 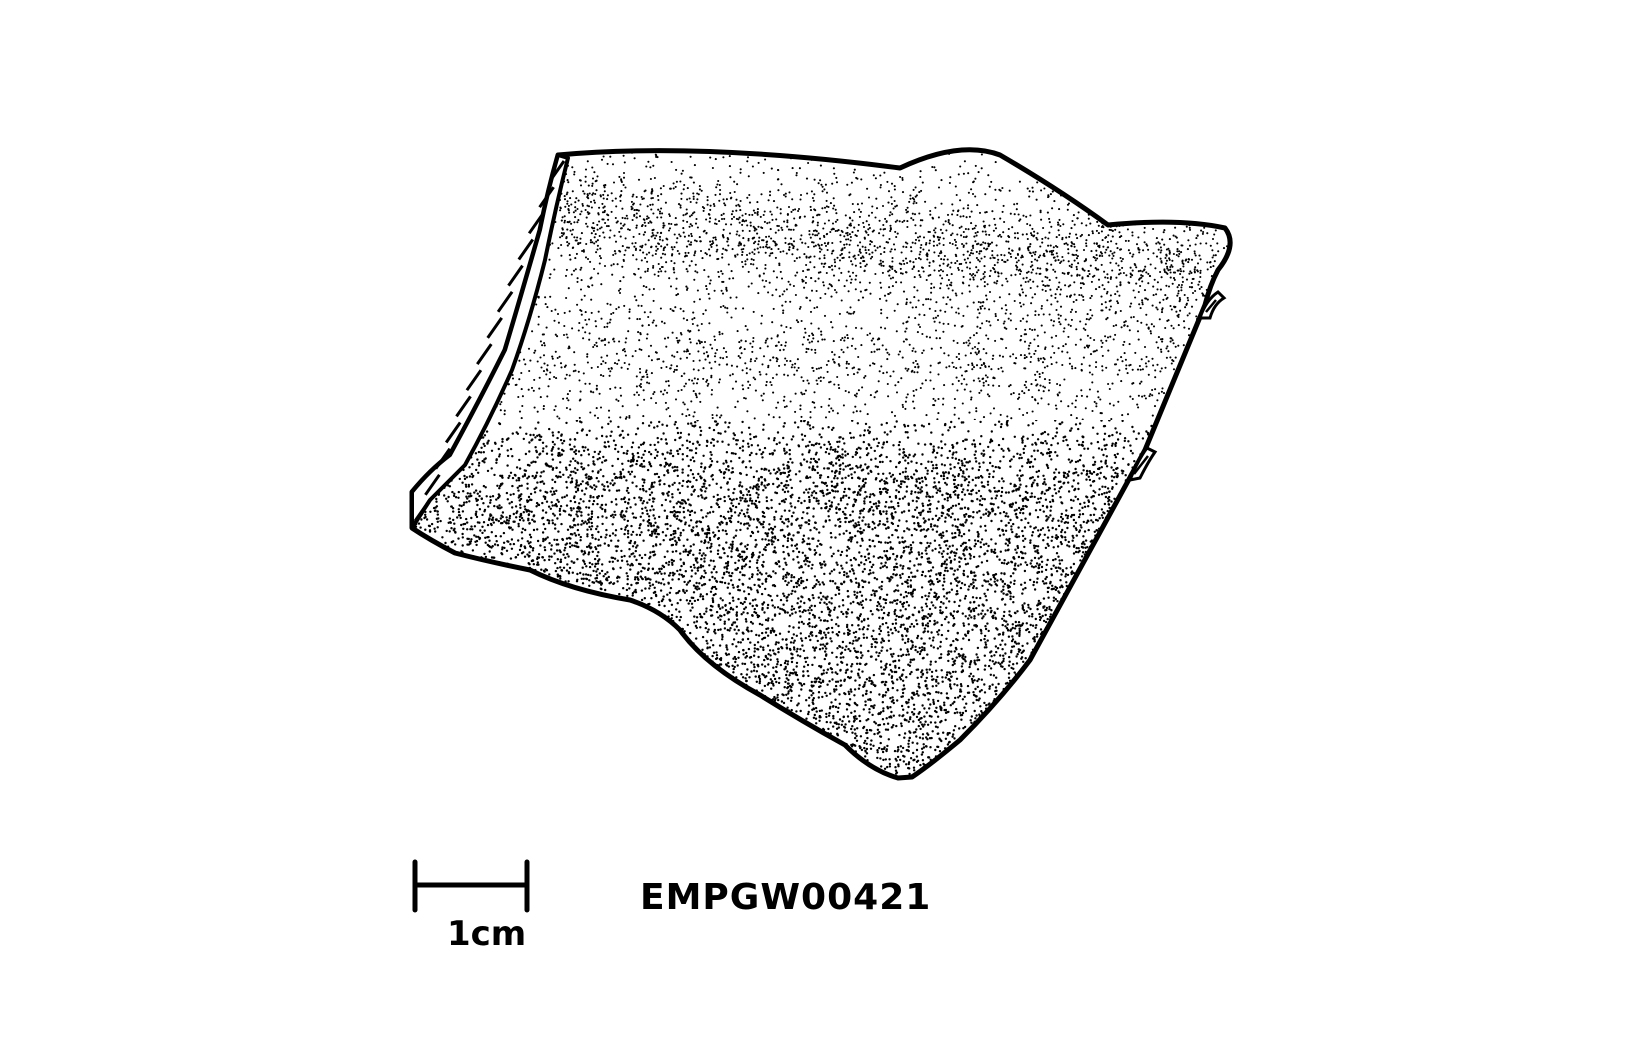 What do you see at coordinates (1212, 305) in the screenshot?
I see `section-hatch-right-upper` at bounding box center [1212, 305].